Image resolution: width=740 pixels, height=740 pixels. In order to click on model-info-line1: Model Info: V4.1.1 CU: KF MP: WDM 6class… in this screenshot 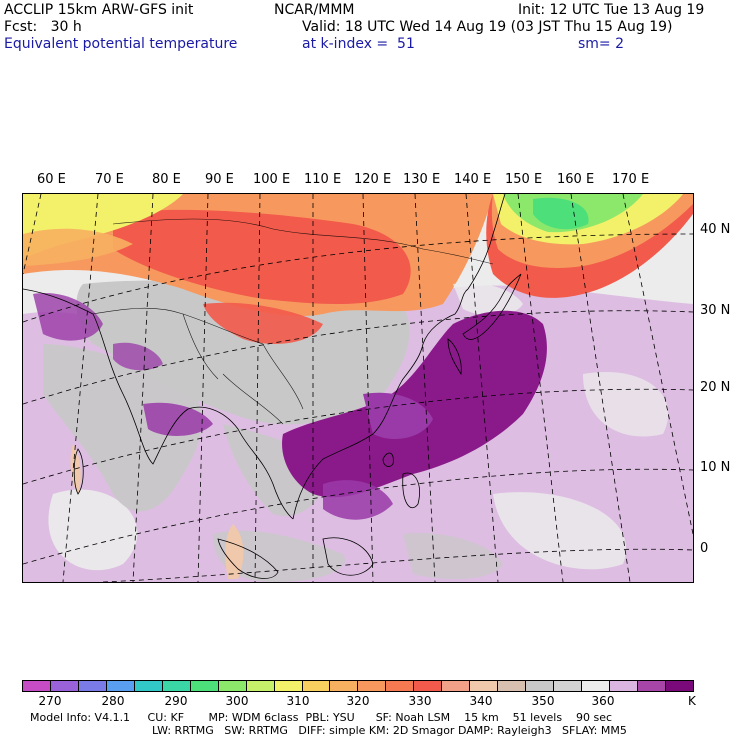, I will do `click(321, 717)`.